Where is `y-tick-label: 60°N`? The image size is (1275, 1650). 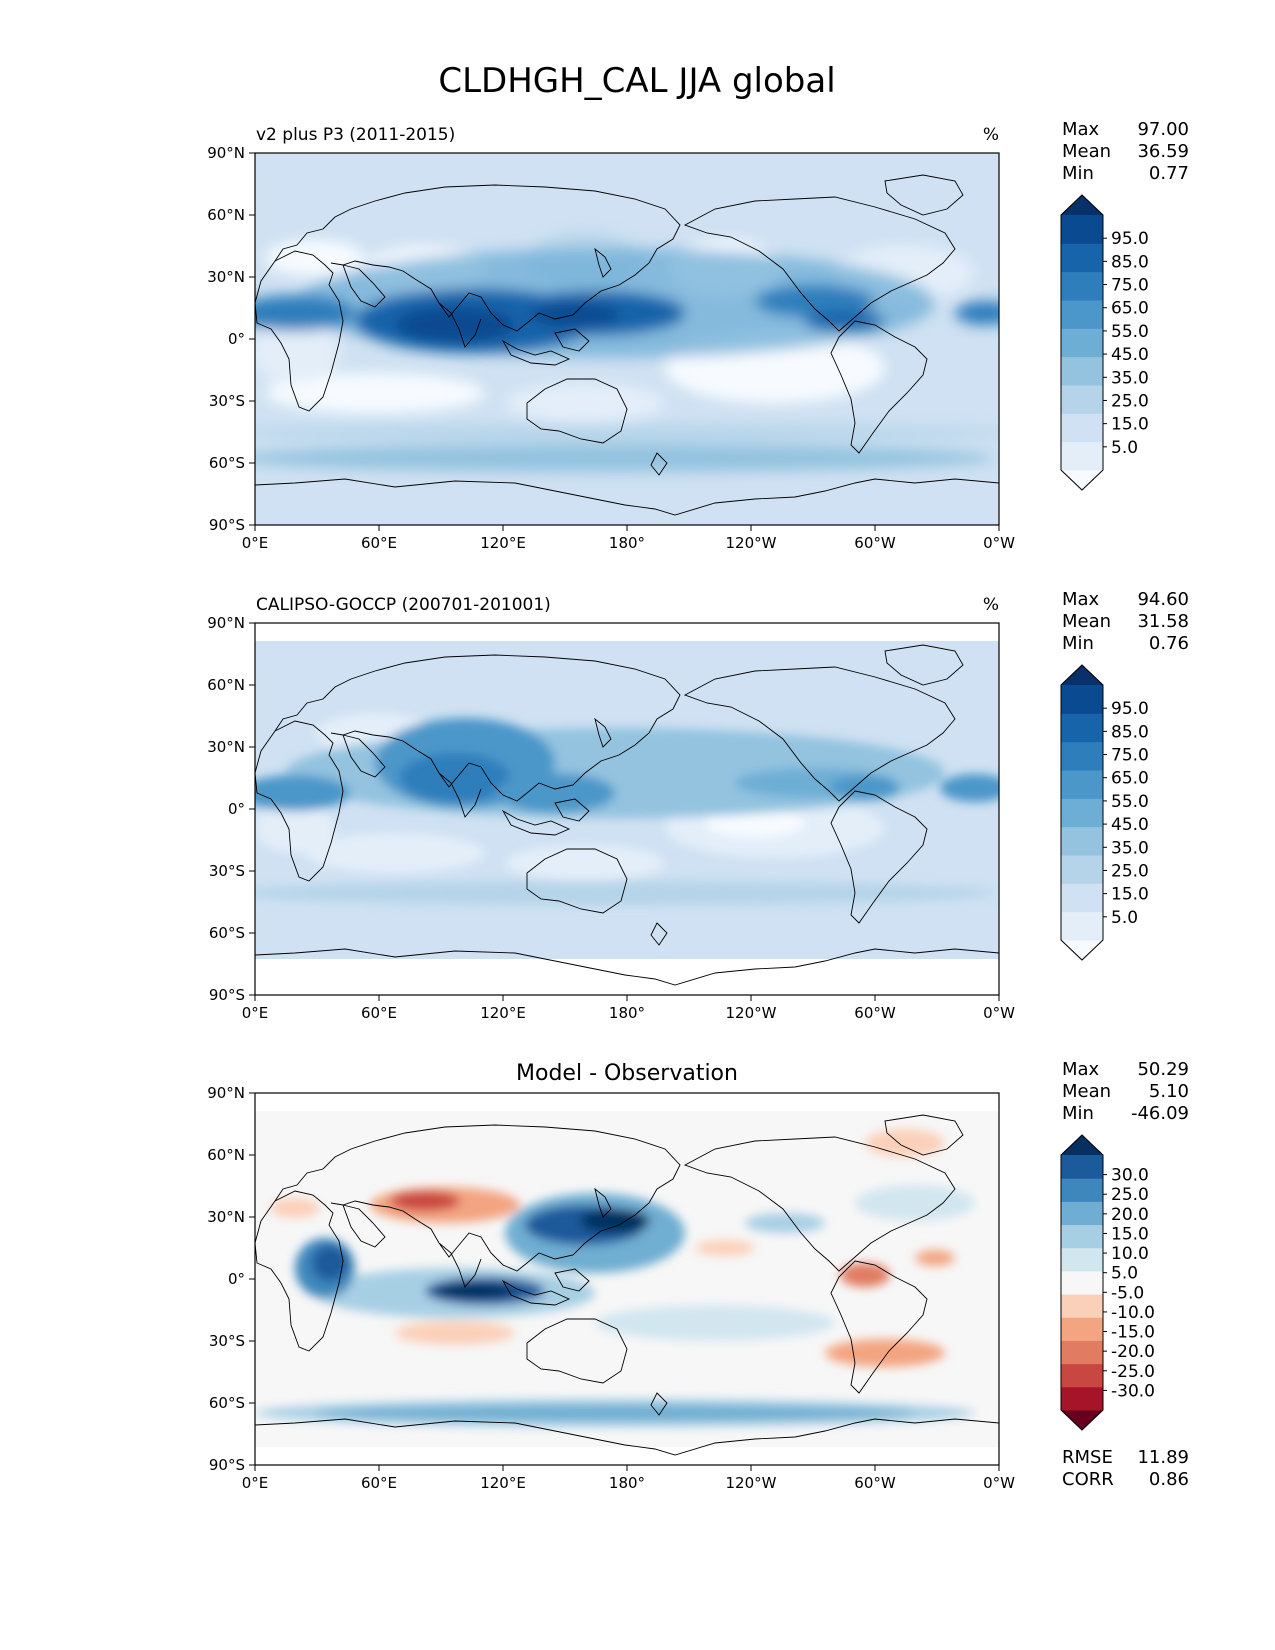 y-tick-label: 60°N is located at coordinates (226, 685).